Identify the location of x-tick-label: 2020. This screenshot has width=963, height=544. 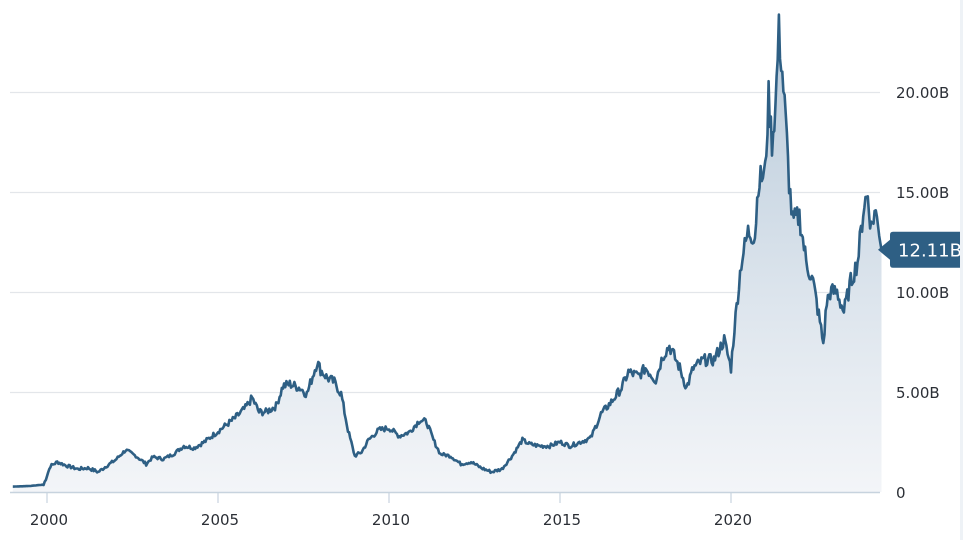
(733, 520).